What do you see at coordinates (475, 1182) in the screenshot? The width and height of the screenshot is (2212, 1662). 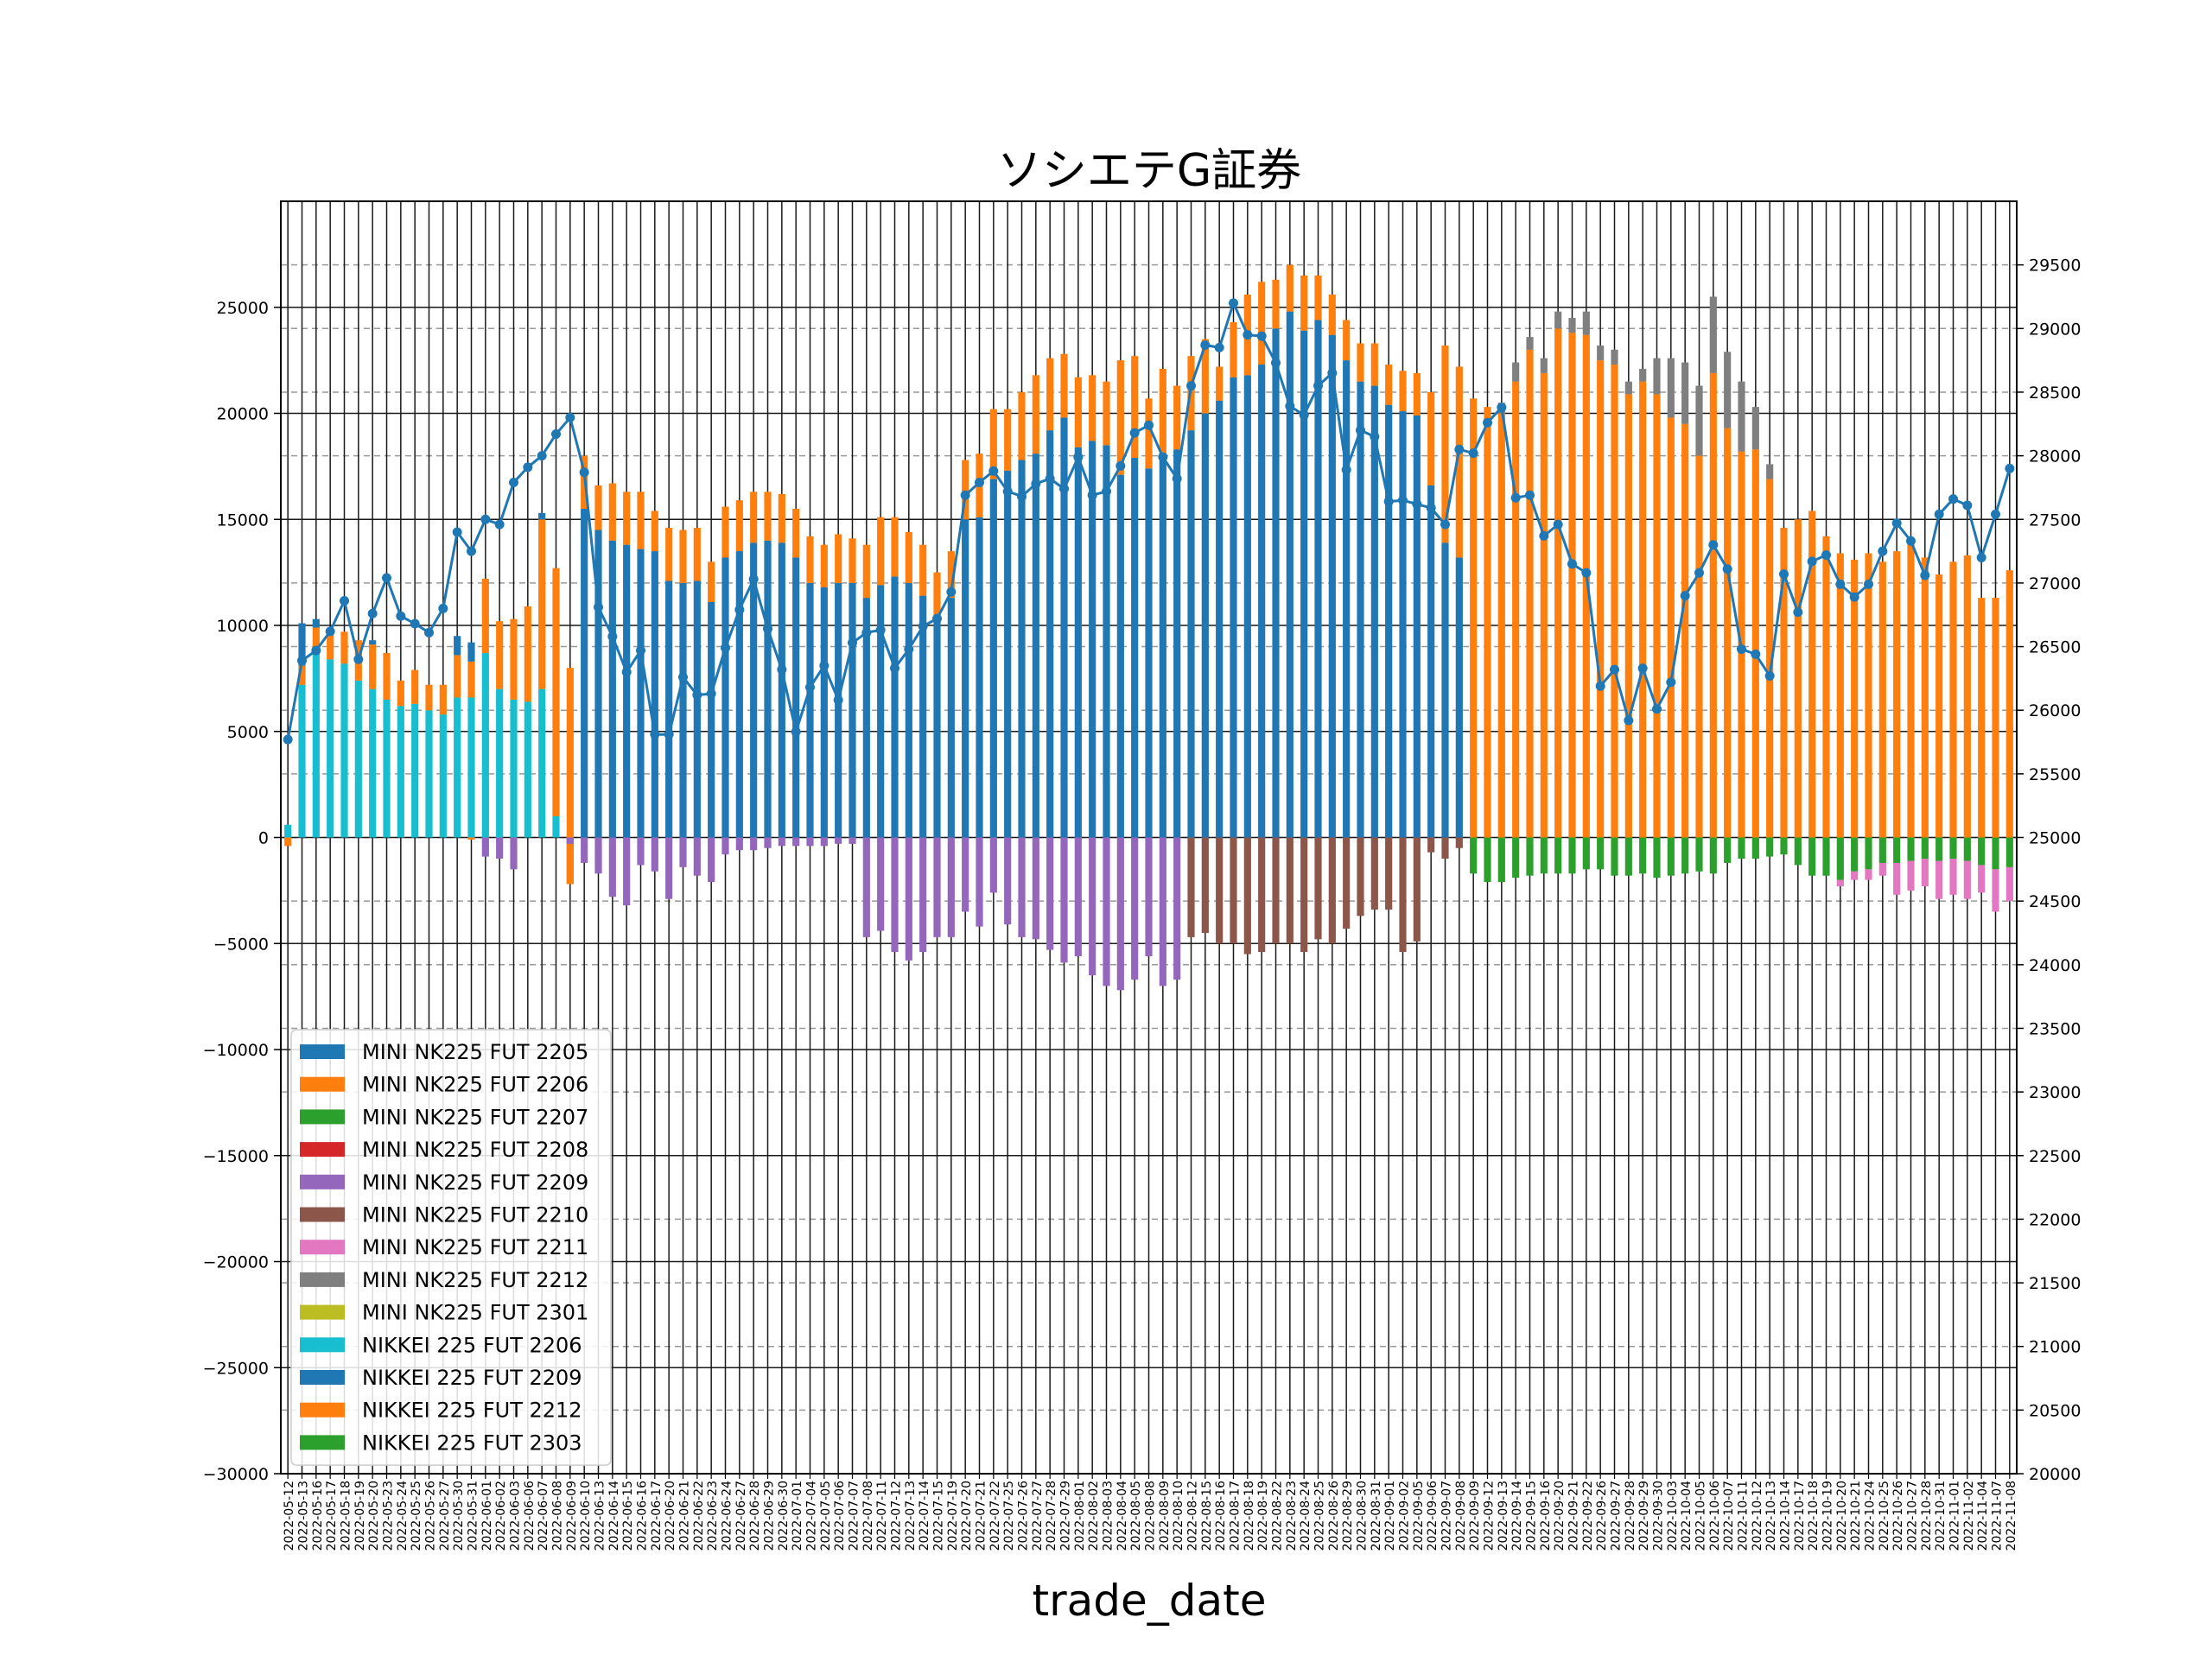 I see `legend-label: MINI NK225 FUT 2209` at bounding box center [475, 1182].